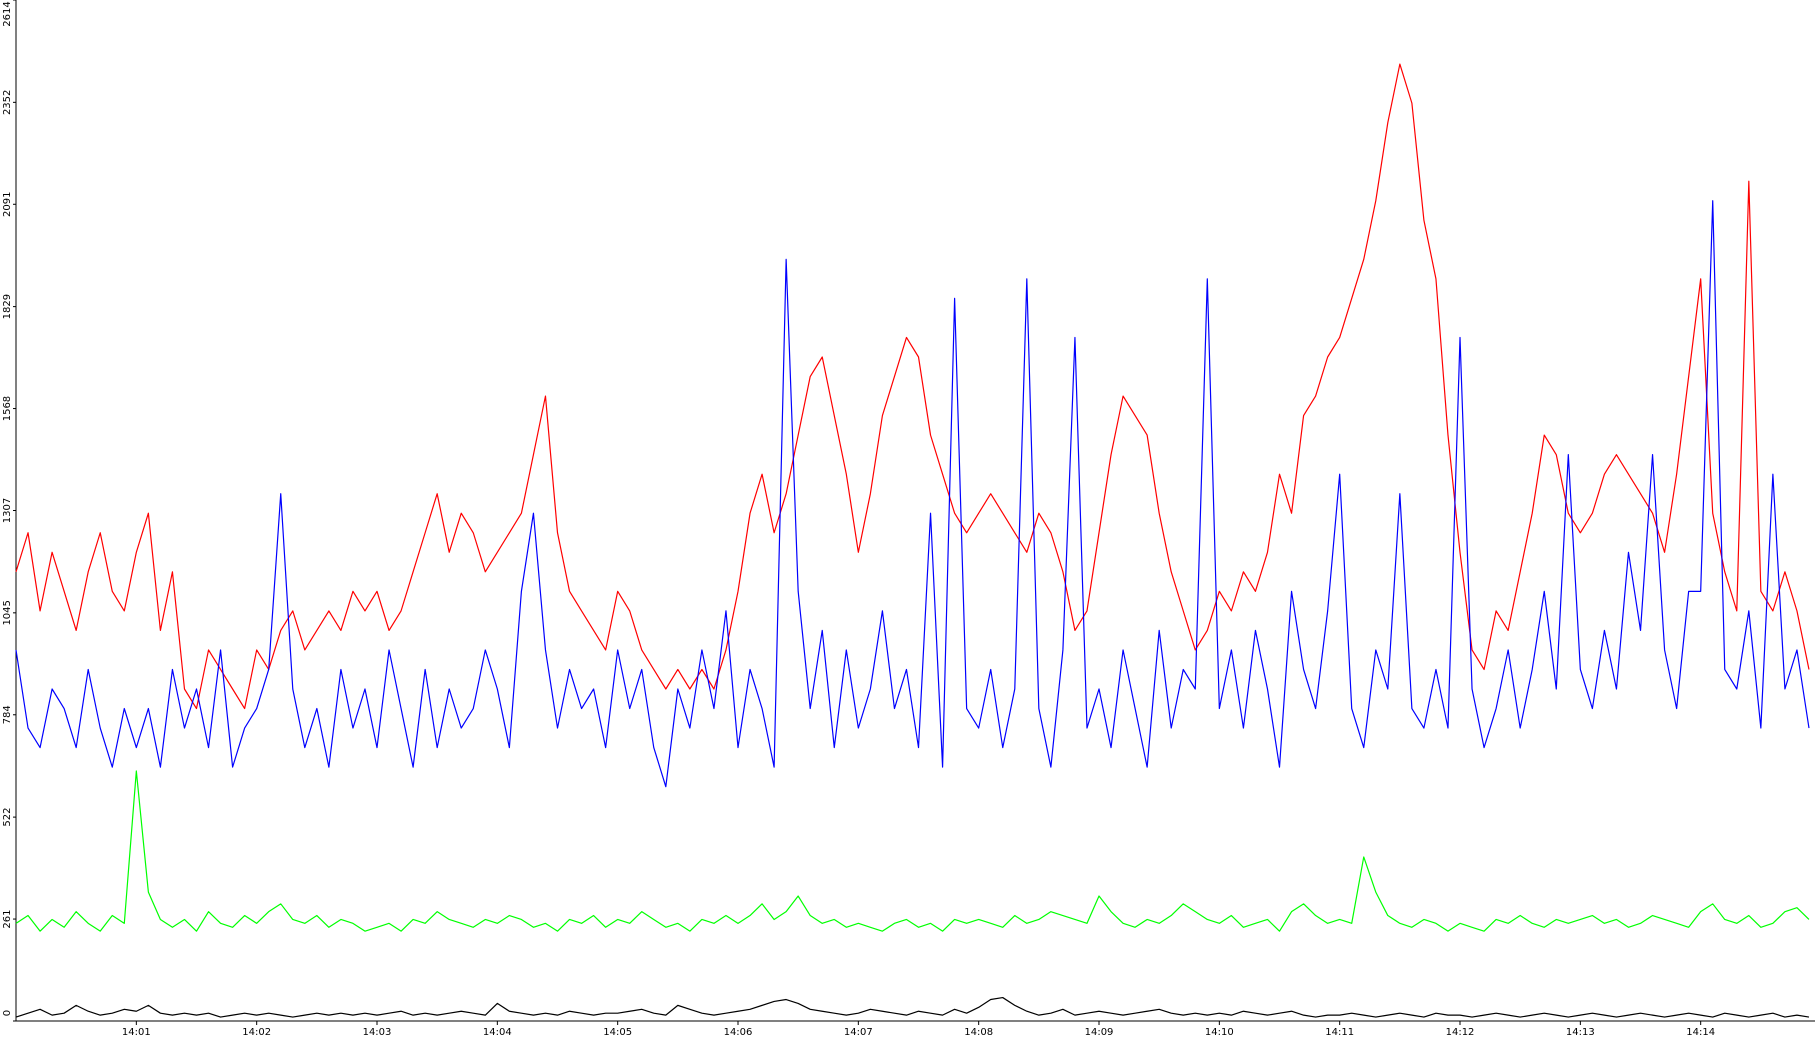  I want to click on x-tick-label: 14:11, so click(1339, 1032).